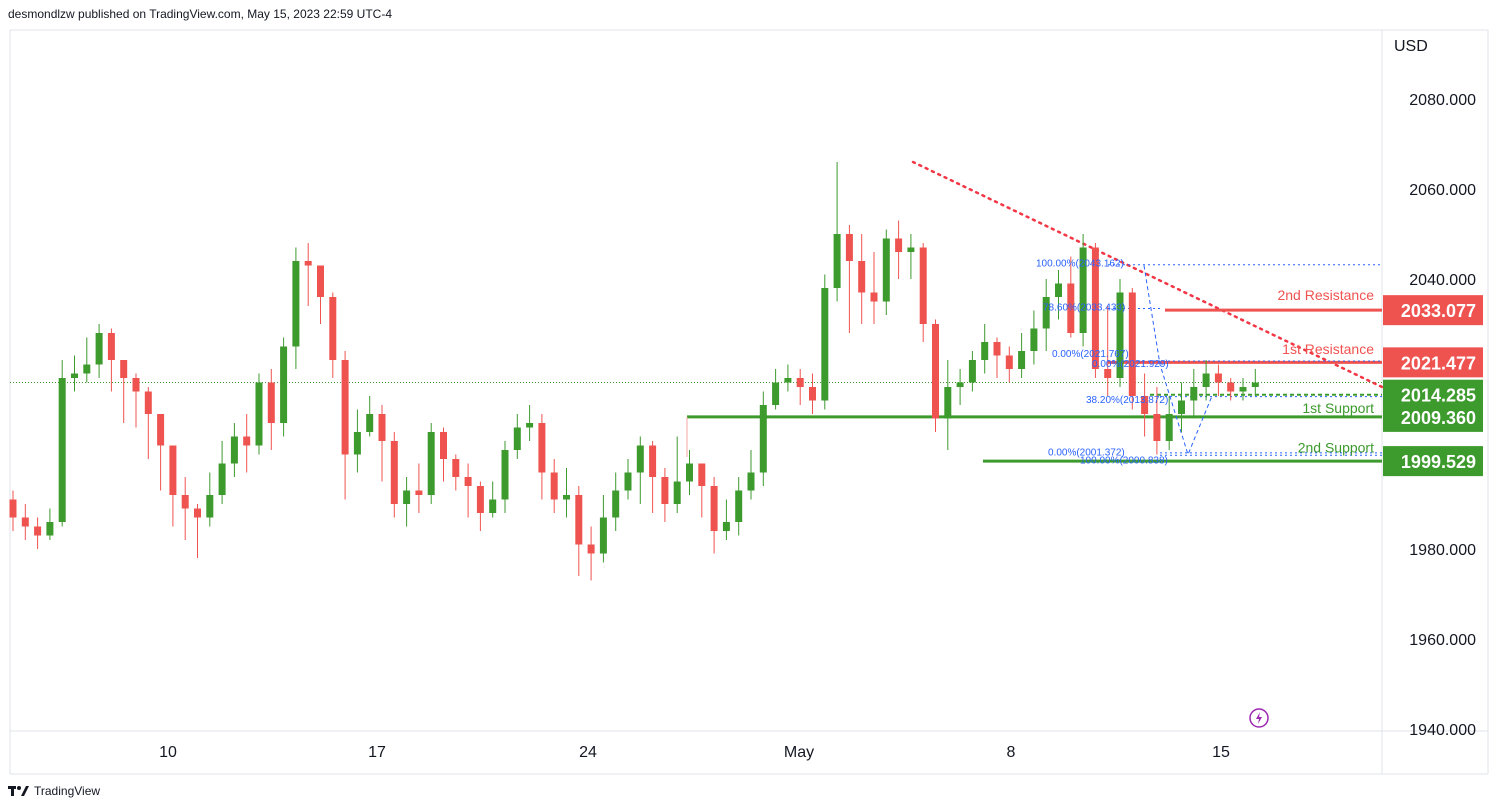 Image resolution: width=1498 pixels, height=810 pixels. Describe the element at coordinates (1259, 718) in the screenshot. I see `replay-bolt-icon` at that location.